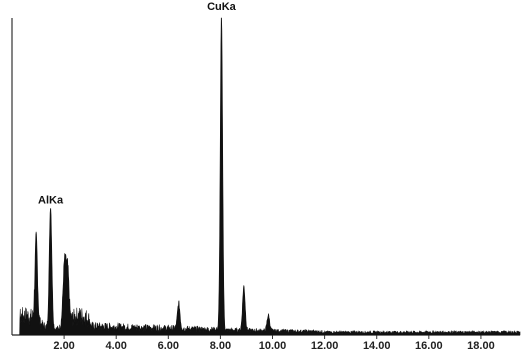  Describe the element at coordinates (115, 345) in the screenshot. I see `x-tick-label: 4.00` at that location.